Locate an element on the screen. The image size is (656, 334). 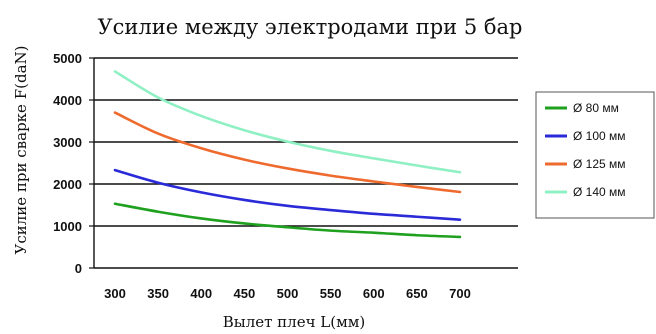
x-tick-label: 500 is located at coordinates (288, 293).